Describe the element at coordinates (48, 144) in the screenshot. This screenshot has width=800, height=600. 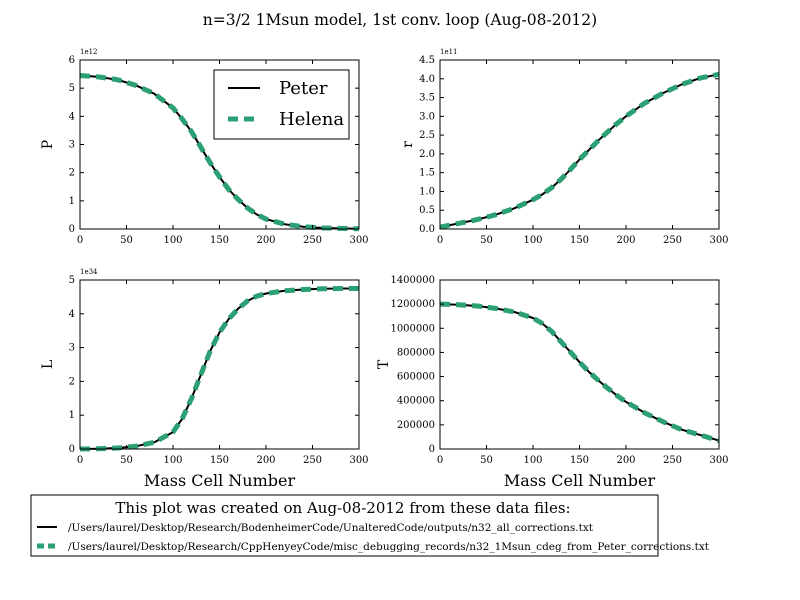
I see `y-axis-label: P` at that location.